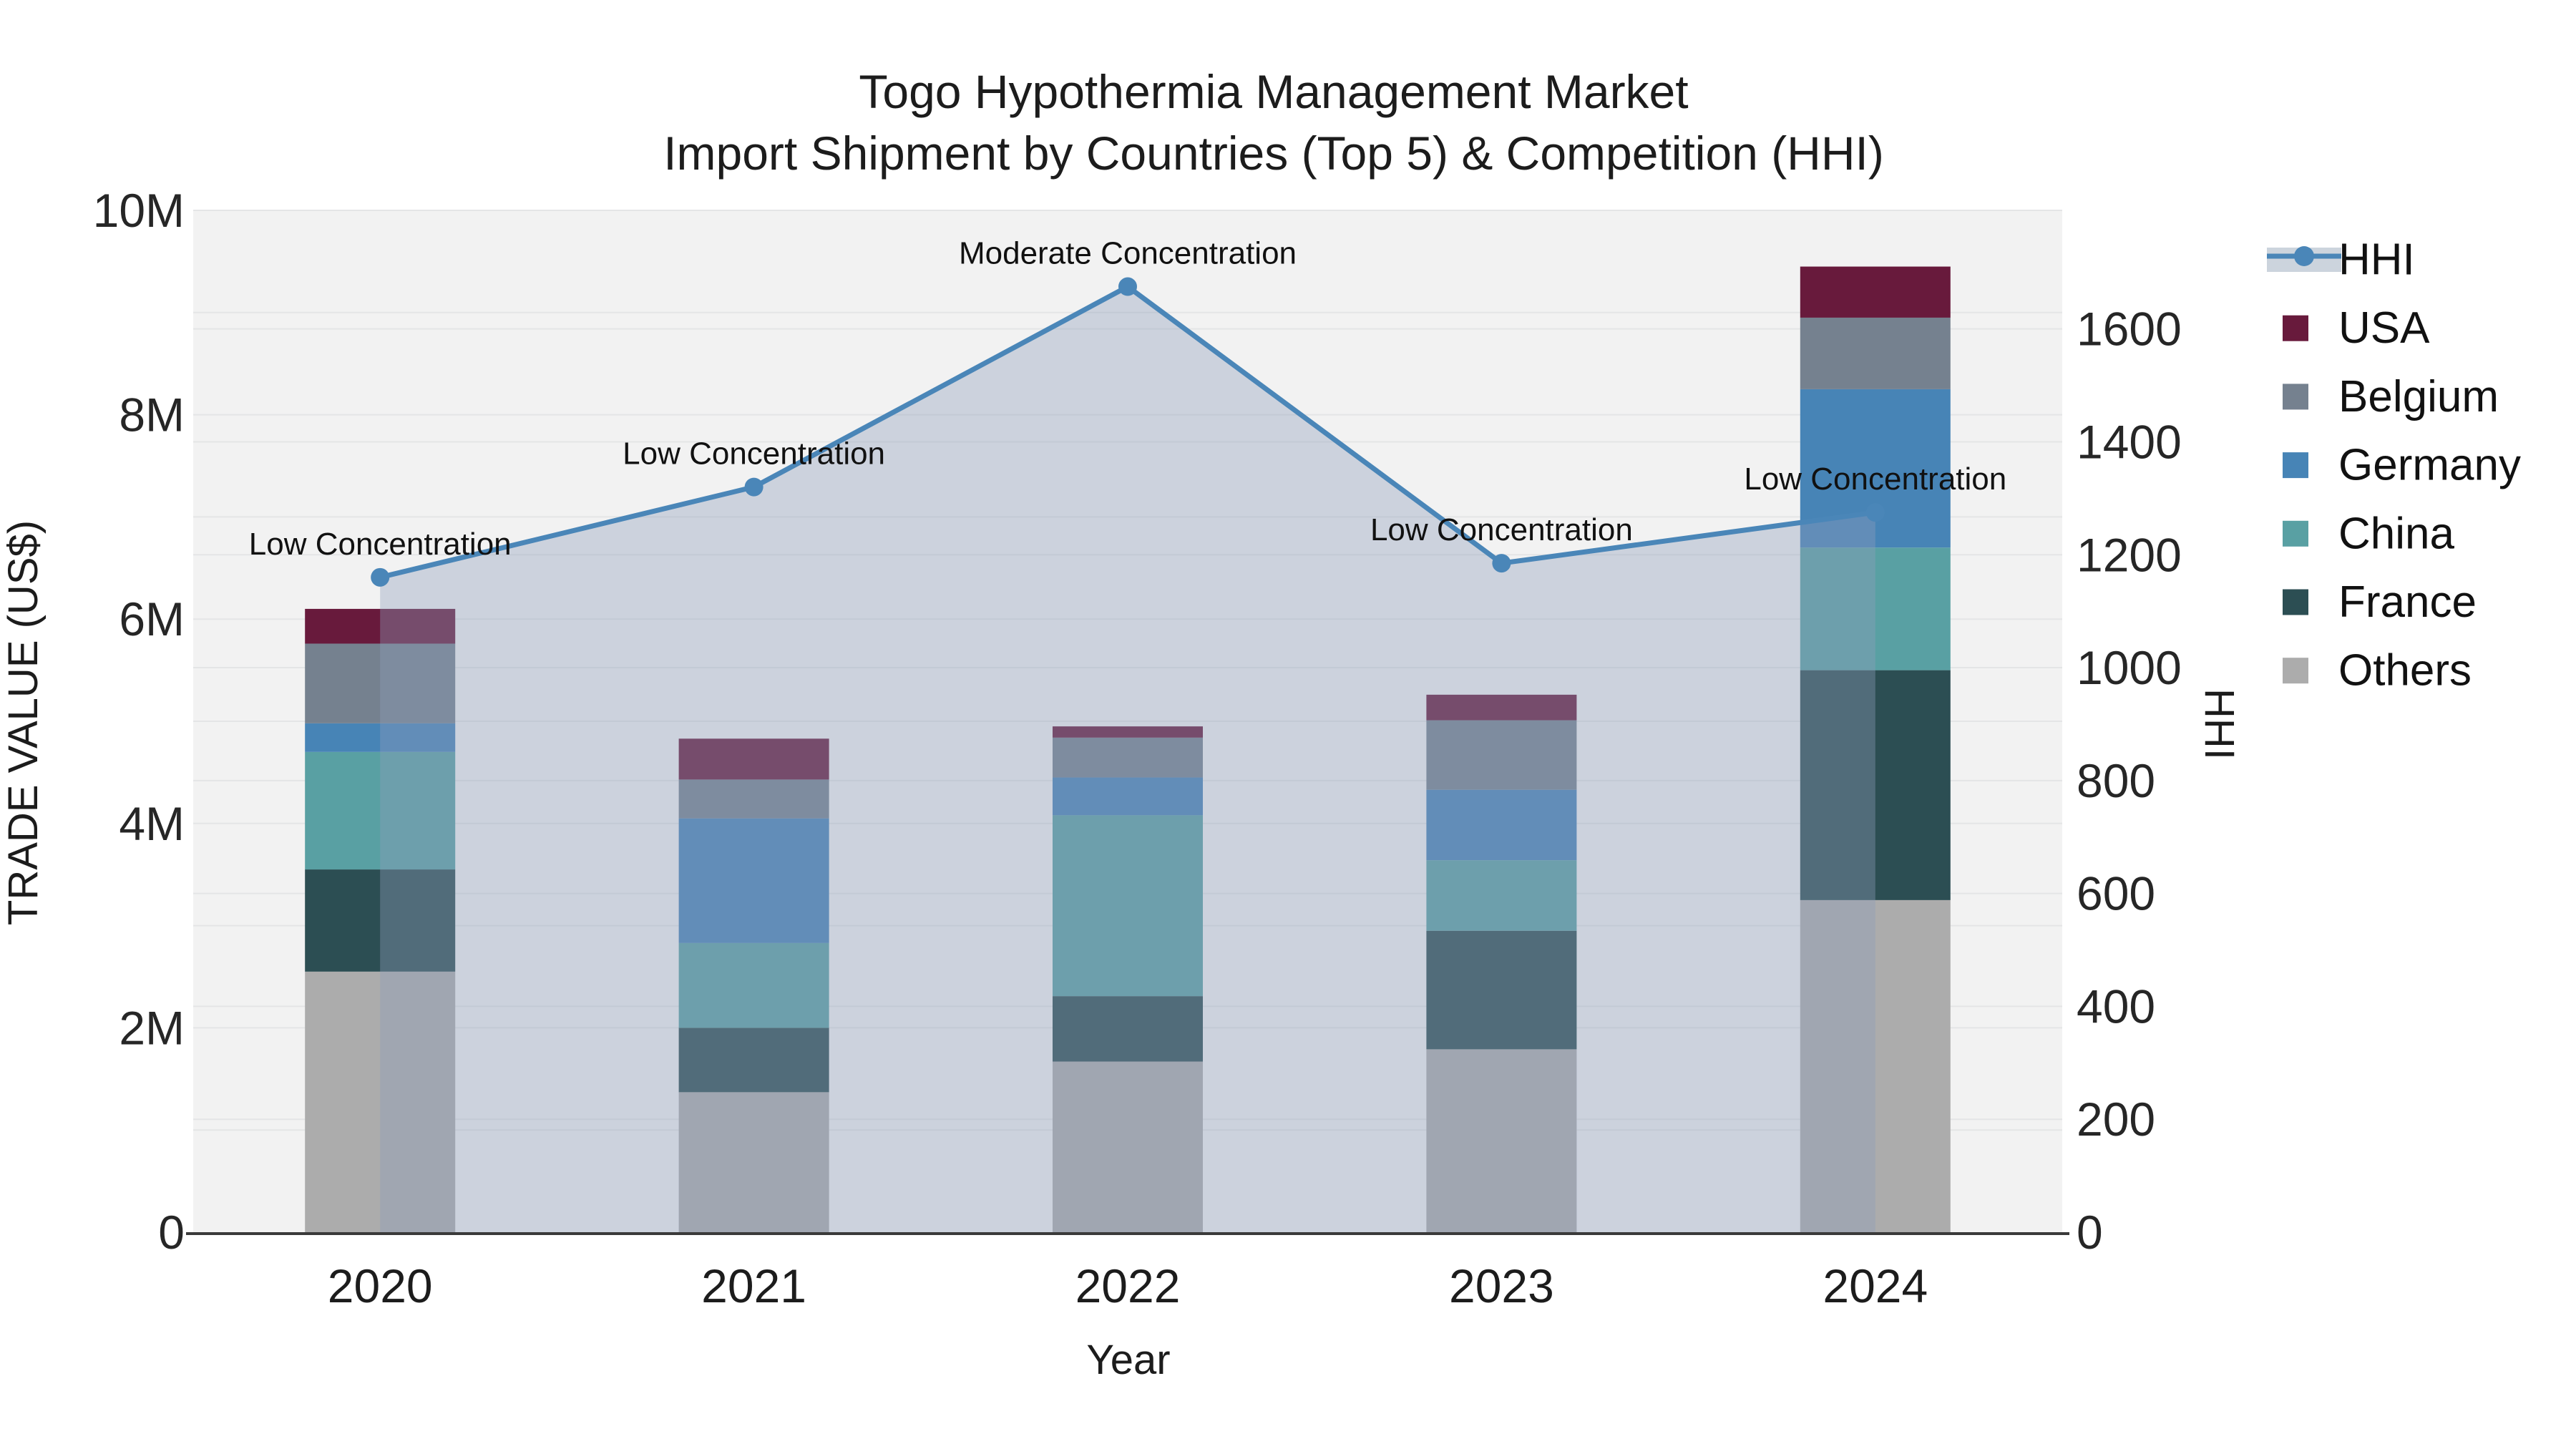  I want to click on bar-segment-belgium-2024, so click(1875, 353).